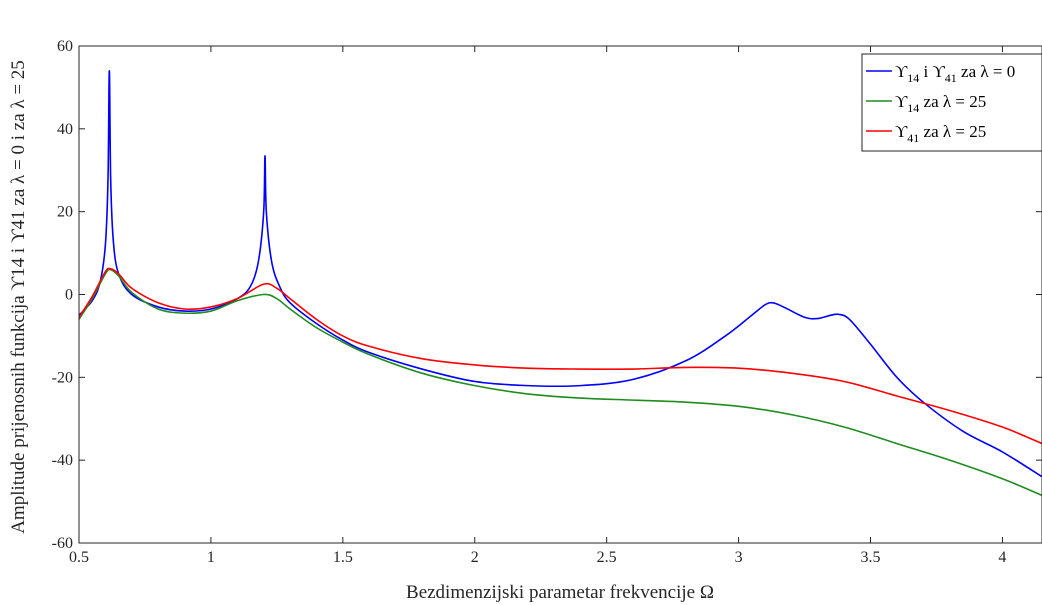 This screenshot has width=1042, height=605. Describe the element at coordinates (607, 557) in the screenshot. I see `x-tick-label: 2.5` at that location.